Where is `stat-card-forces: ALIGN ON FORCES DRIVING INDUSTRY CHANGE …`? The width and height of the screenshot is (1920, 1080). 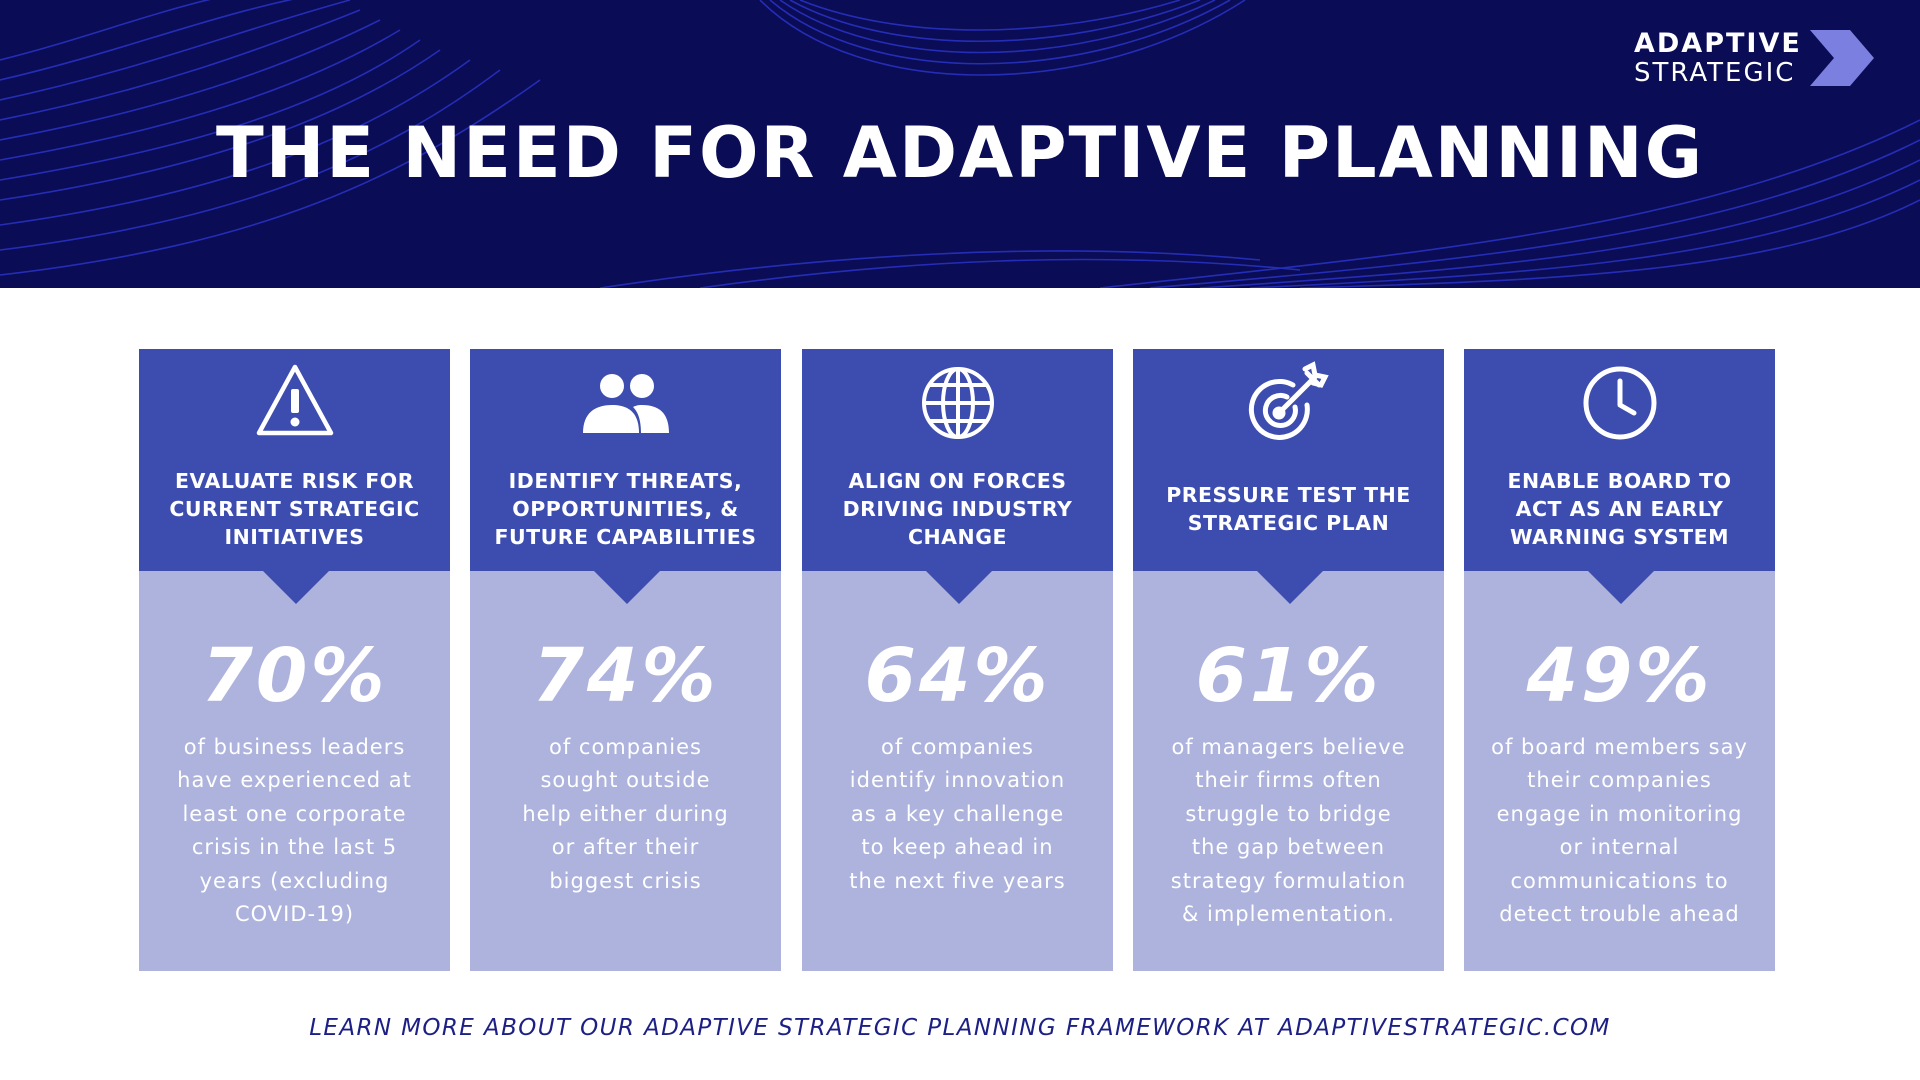
stat-card-forces: ALIGN ON FORCES DRIVING INDUSTRY CHANGE … is located at coordinates (957, 660).